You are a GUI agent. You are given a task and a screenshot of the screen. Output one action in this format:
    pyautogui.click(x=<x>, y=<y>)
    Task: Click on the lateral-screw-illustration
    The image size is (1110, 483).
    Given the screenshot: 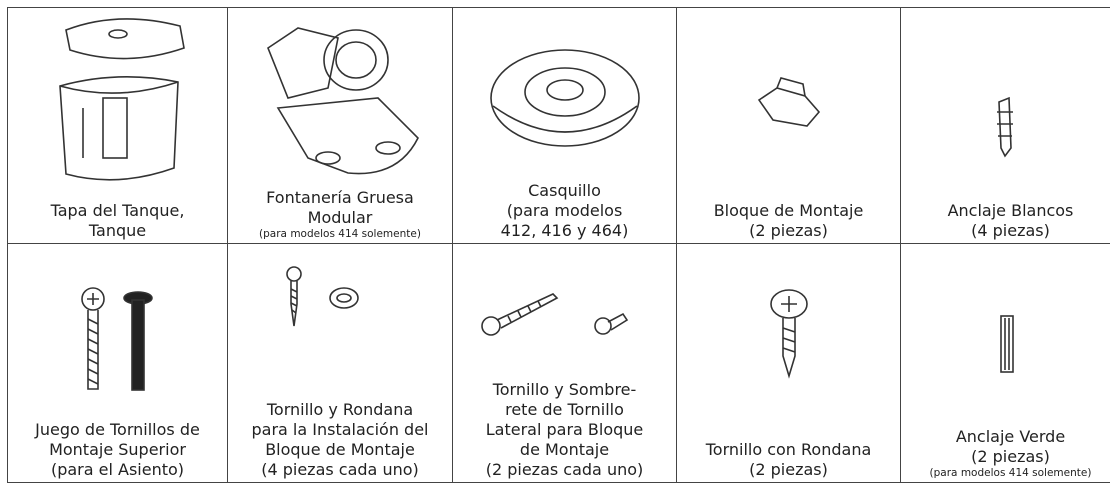 What is the action you would take?
    pyautogui.click(x=555, y=314)
    